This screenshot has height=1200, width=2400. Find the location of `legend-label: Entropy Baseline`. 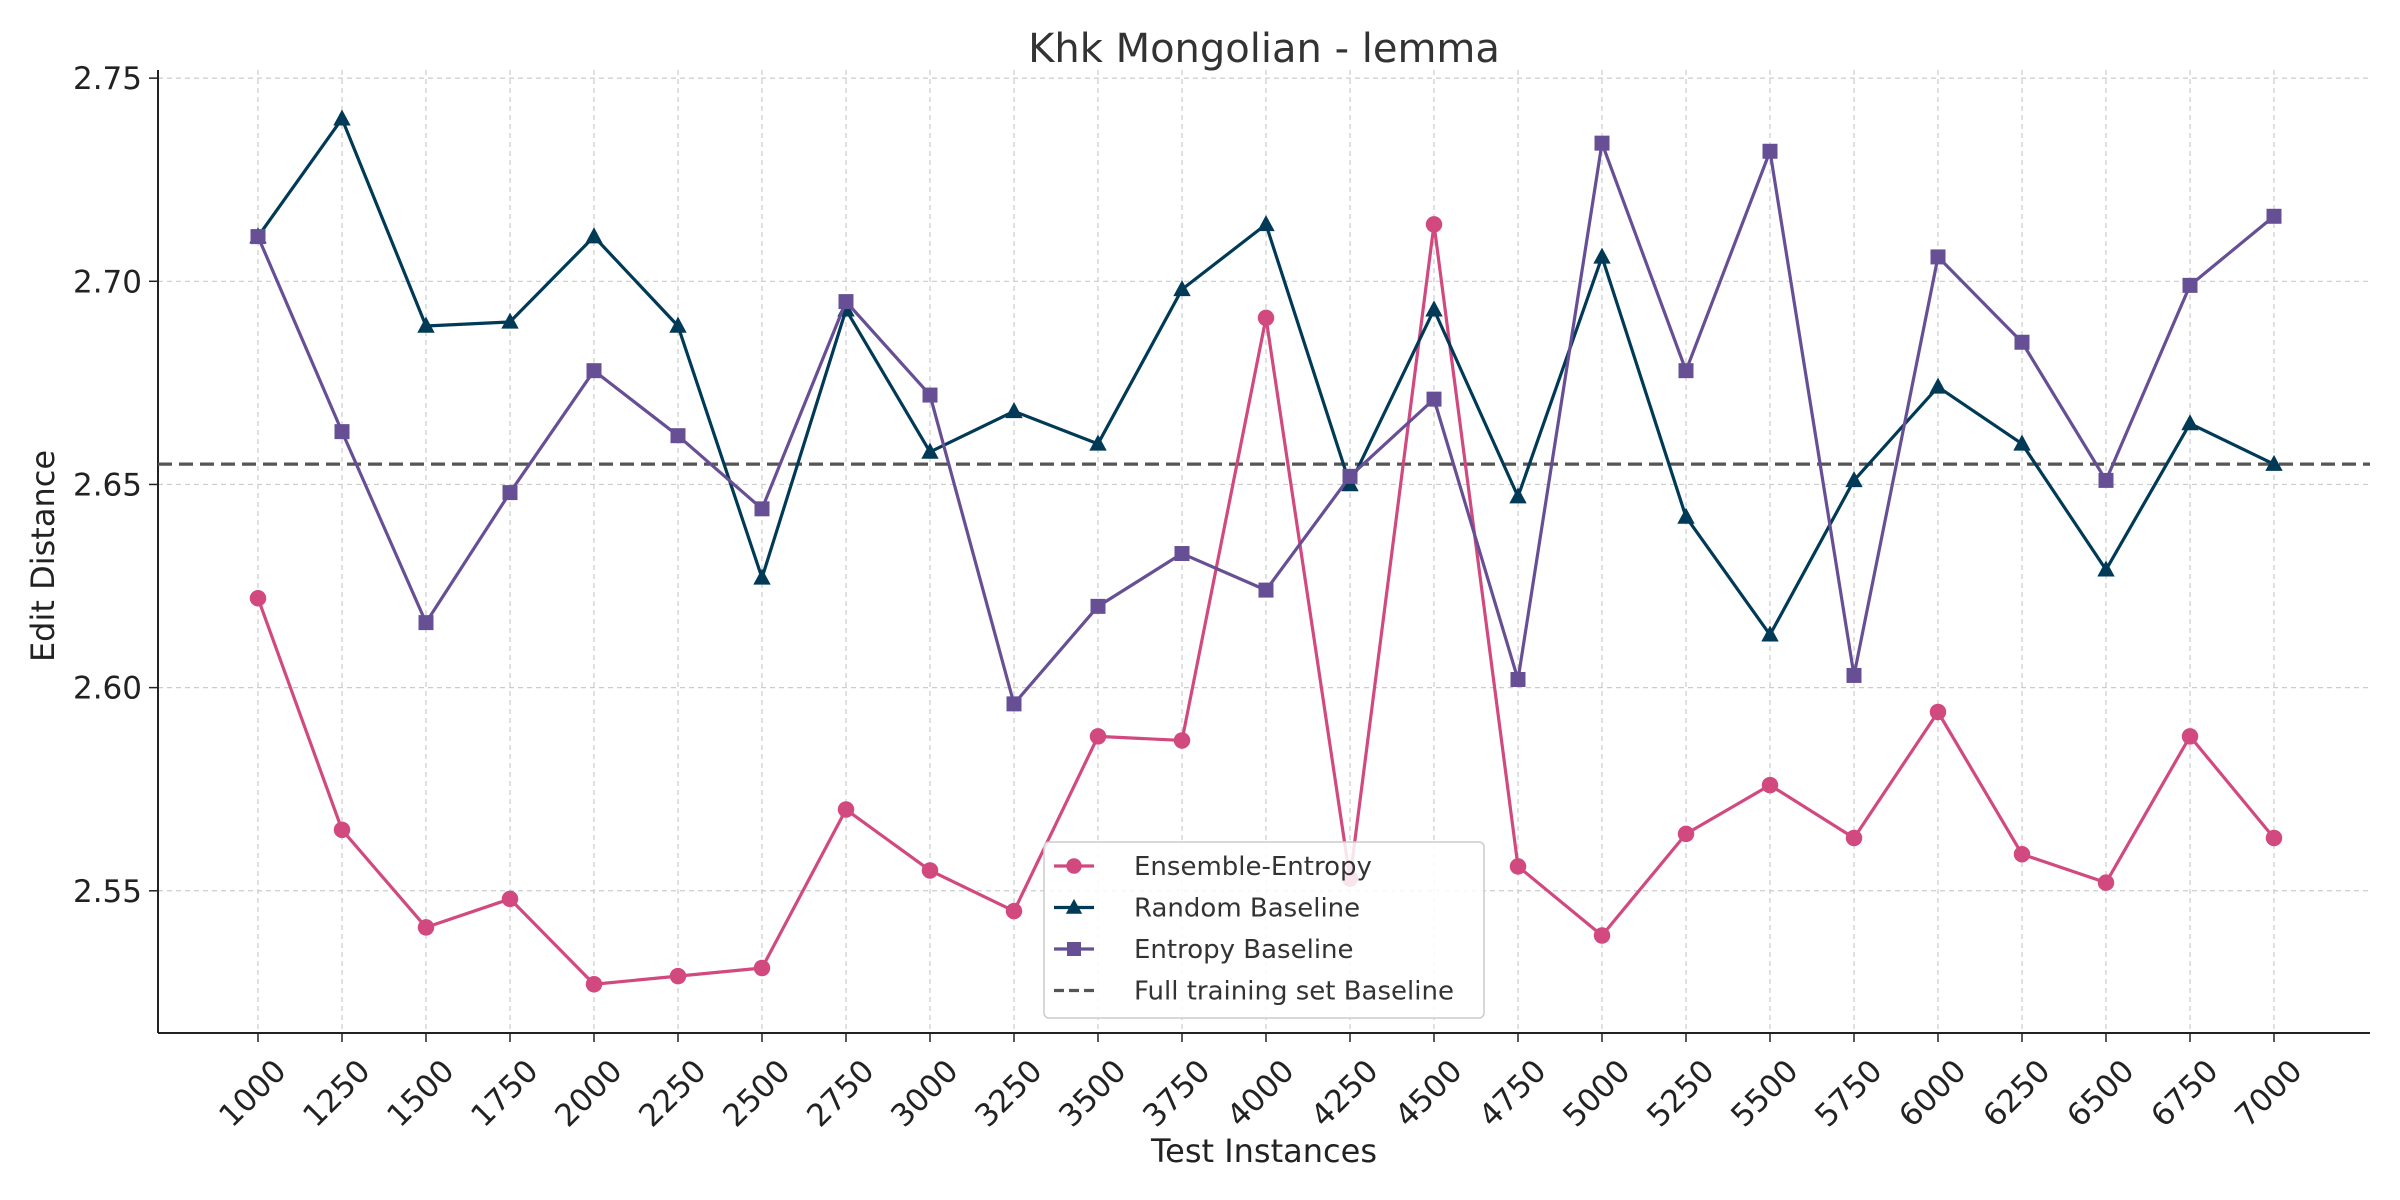

legend-label: Entropy Baseline is located at coordinates (1244, 950).